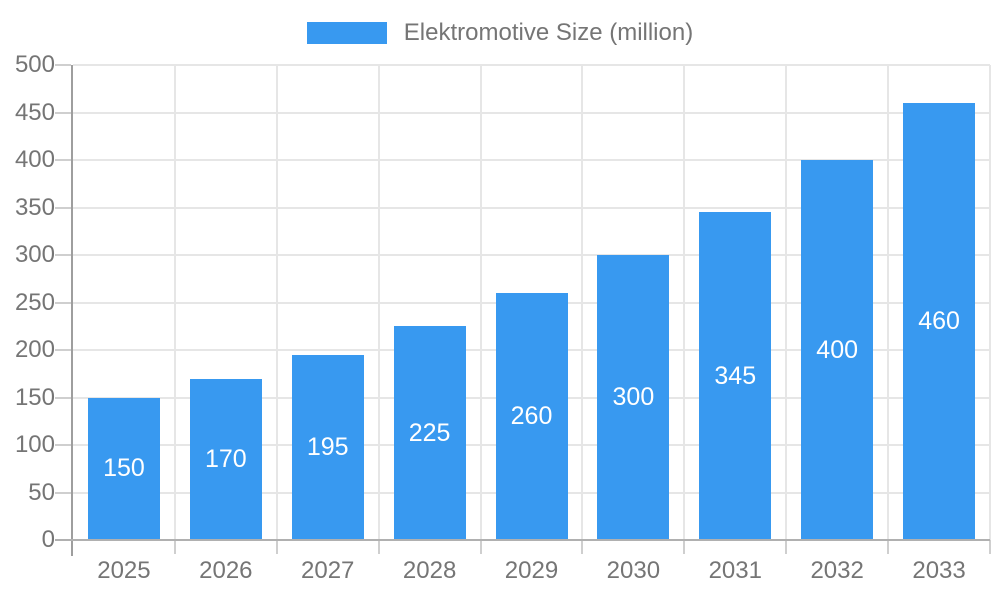  I want to click on bar-value-label: 460, so click(939, 321).